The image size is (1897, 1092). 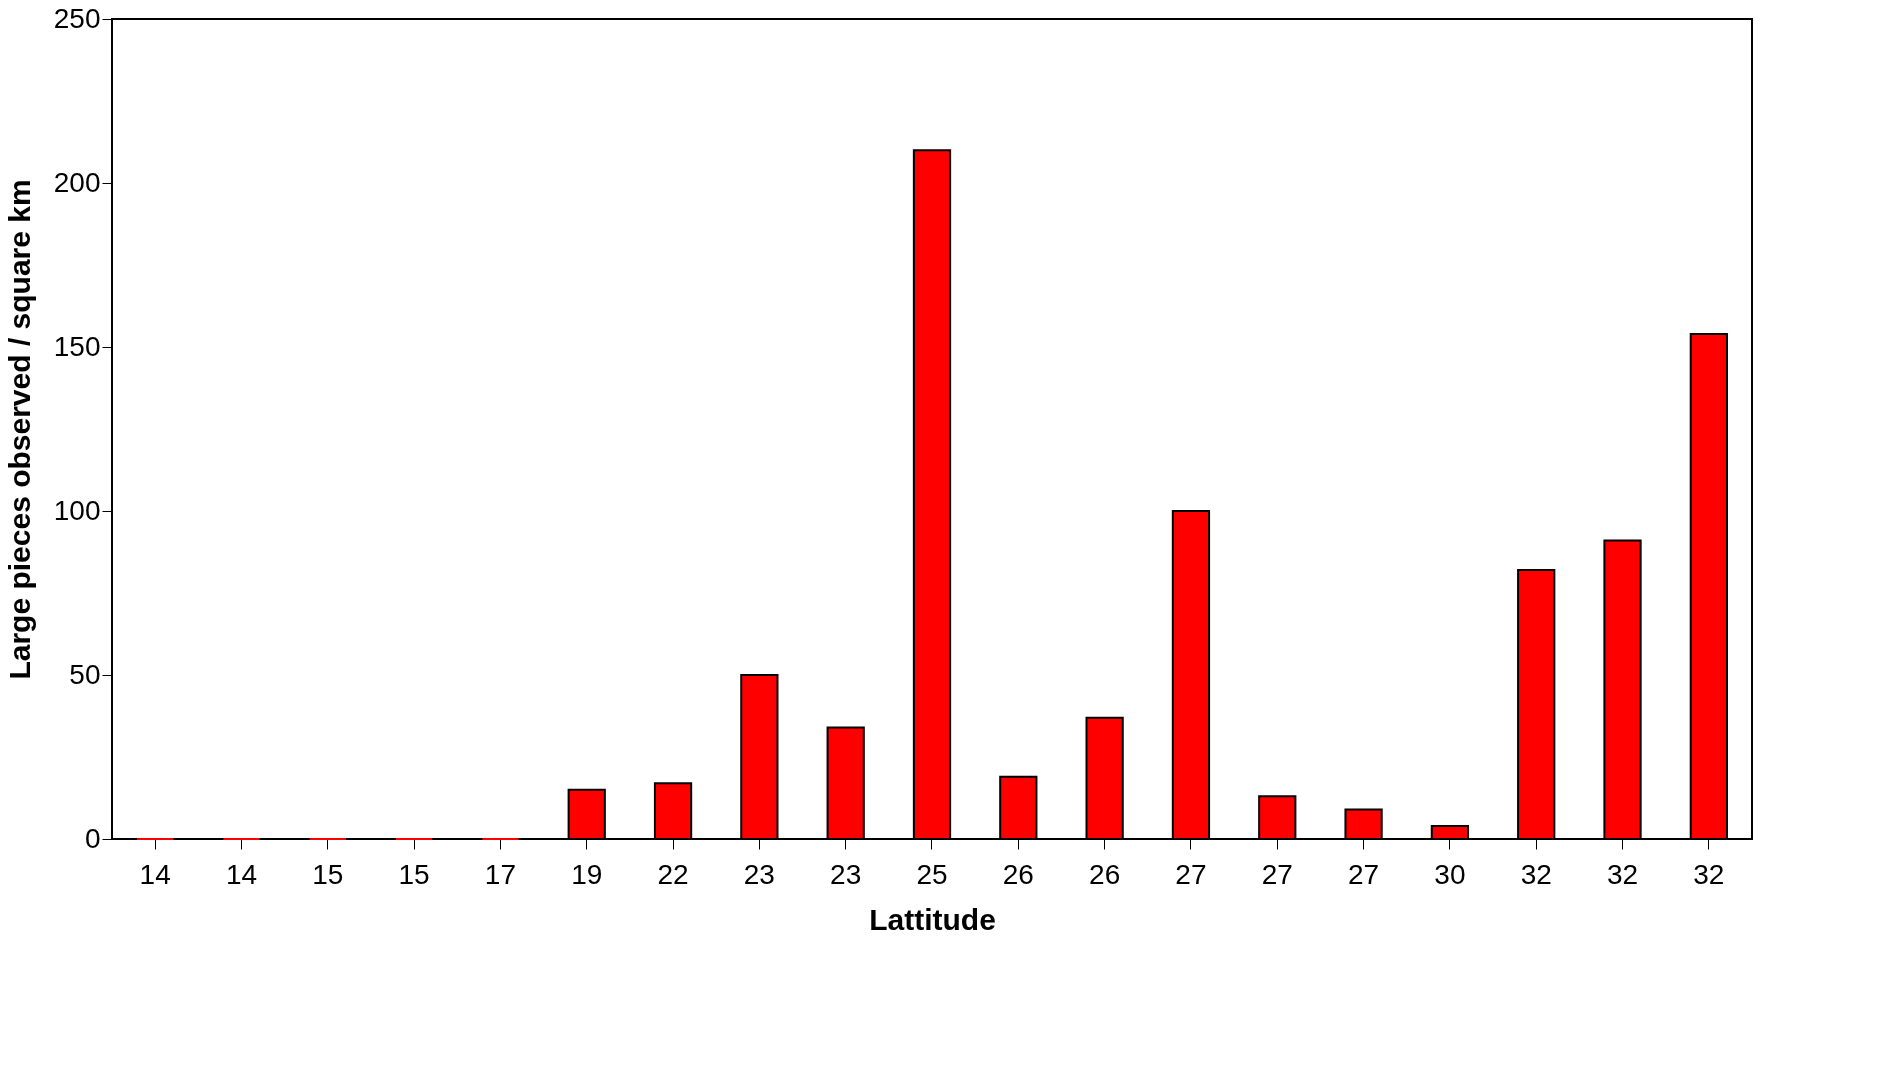 What do you see at coordinates (500, 874) in the screenshot?
I see `x-tick-label: 17` at bounding box center [500, 874].